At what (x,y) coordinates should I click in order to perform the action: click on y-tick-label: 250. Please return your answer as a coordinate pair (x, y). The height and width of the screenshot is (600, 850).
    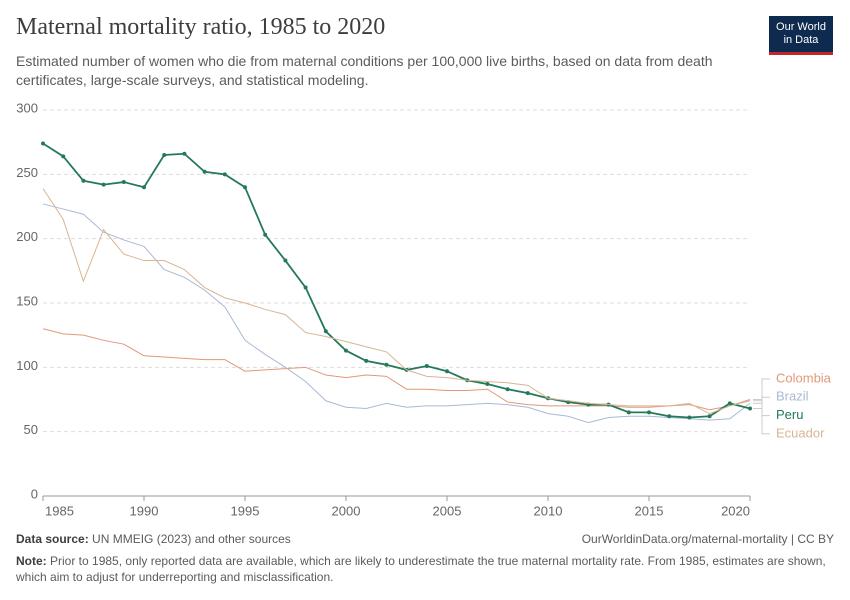
    Looking at the image, I should click on (27, 172).